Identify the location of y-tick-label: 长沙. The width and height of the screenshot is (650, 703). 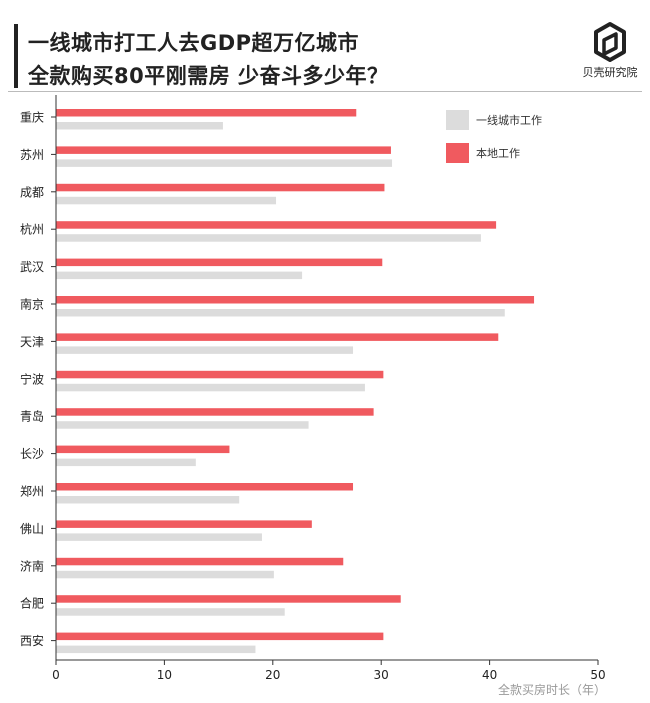
(32, 454).